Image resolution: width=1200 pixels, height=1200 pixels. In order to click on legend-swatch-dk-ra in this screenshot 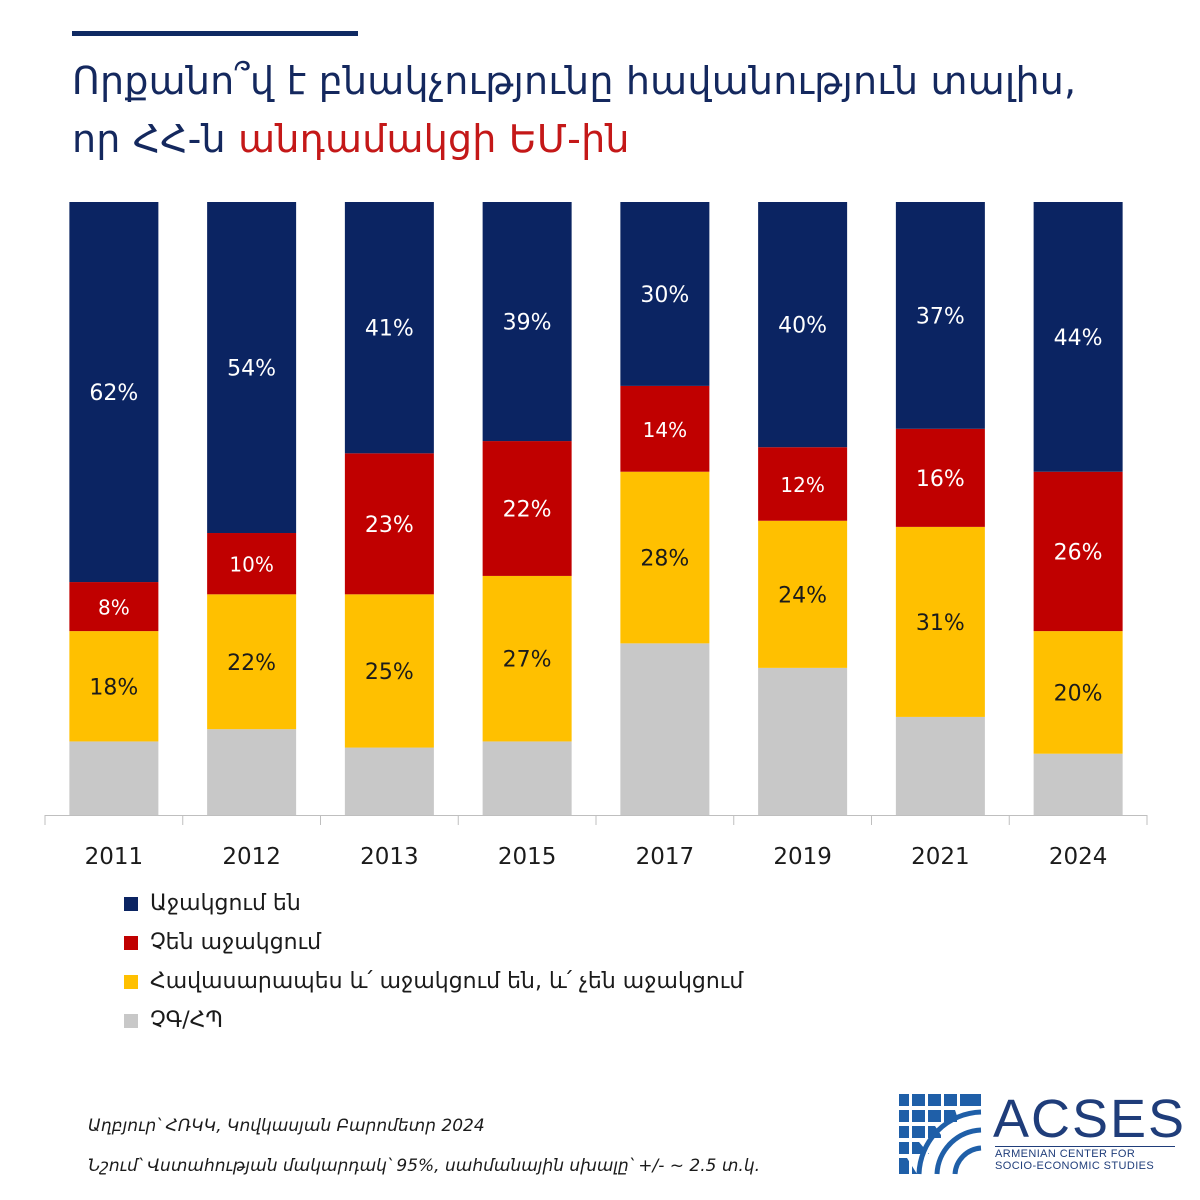, I will do `click(131, 1020)`.